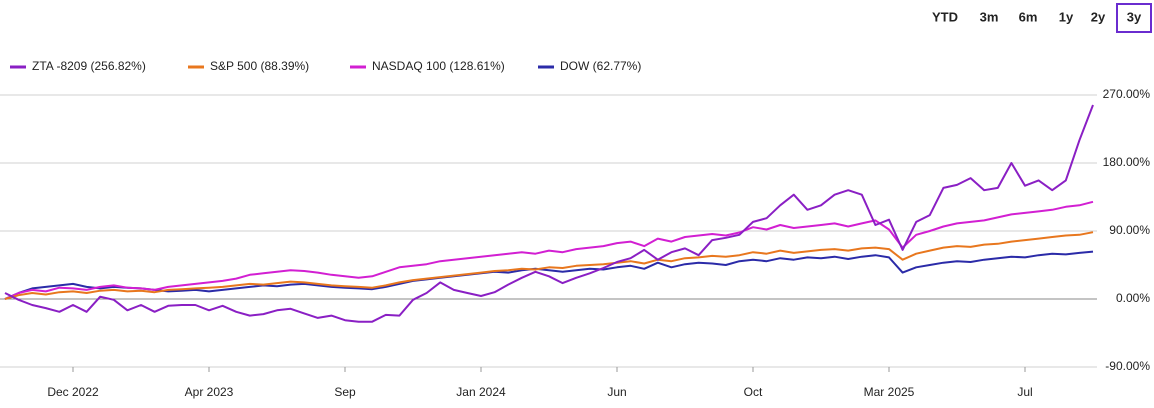 The height and width of the screenshot is (408, 1154). What do you see at coordinates (549, 275) in the screenshot?
I see `series-line` at bounding box center [549, 275].